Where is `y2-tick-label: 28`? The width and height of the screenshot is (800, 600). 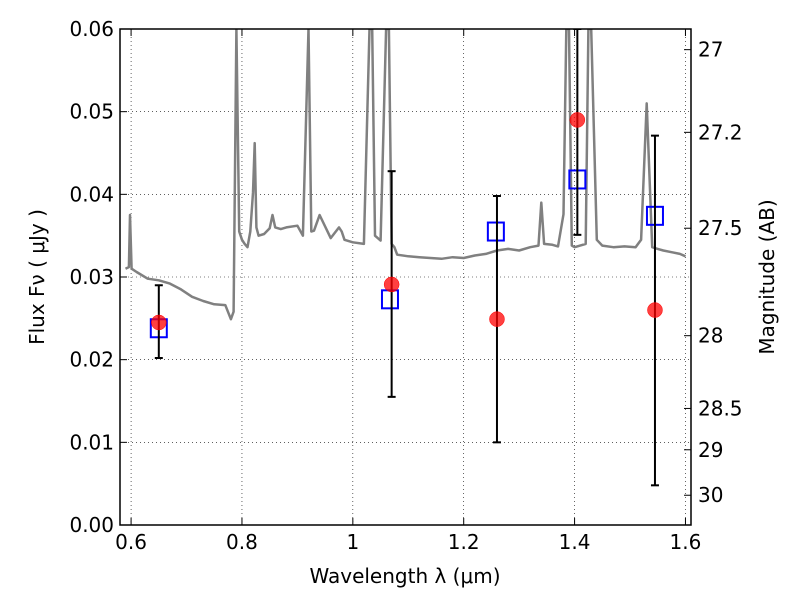 y2-tick-label: 28 is located at coordinates (710, 336).